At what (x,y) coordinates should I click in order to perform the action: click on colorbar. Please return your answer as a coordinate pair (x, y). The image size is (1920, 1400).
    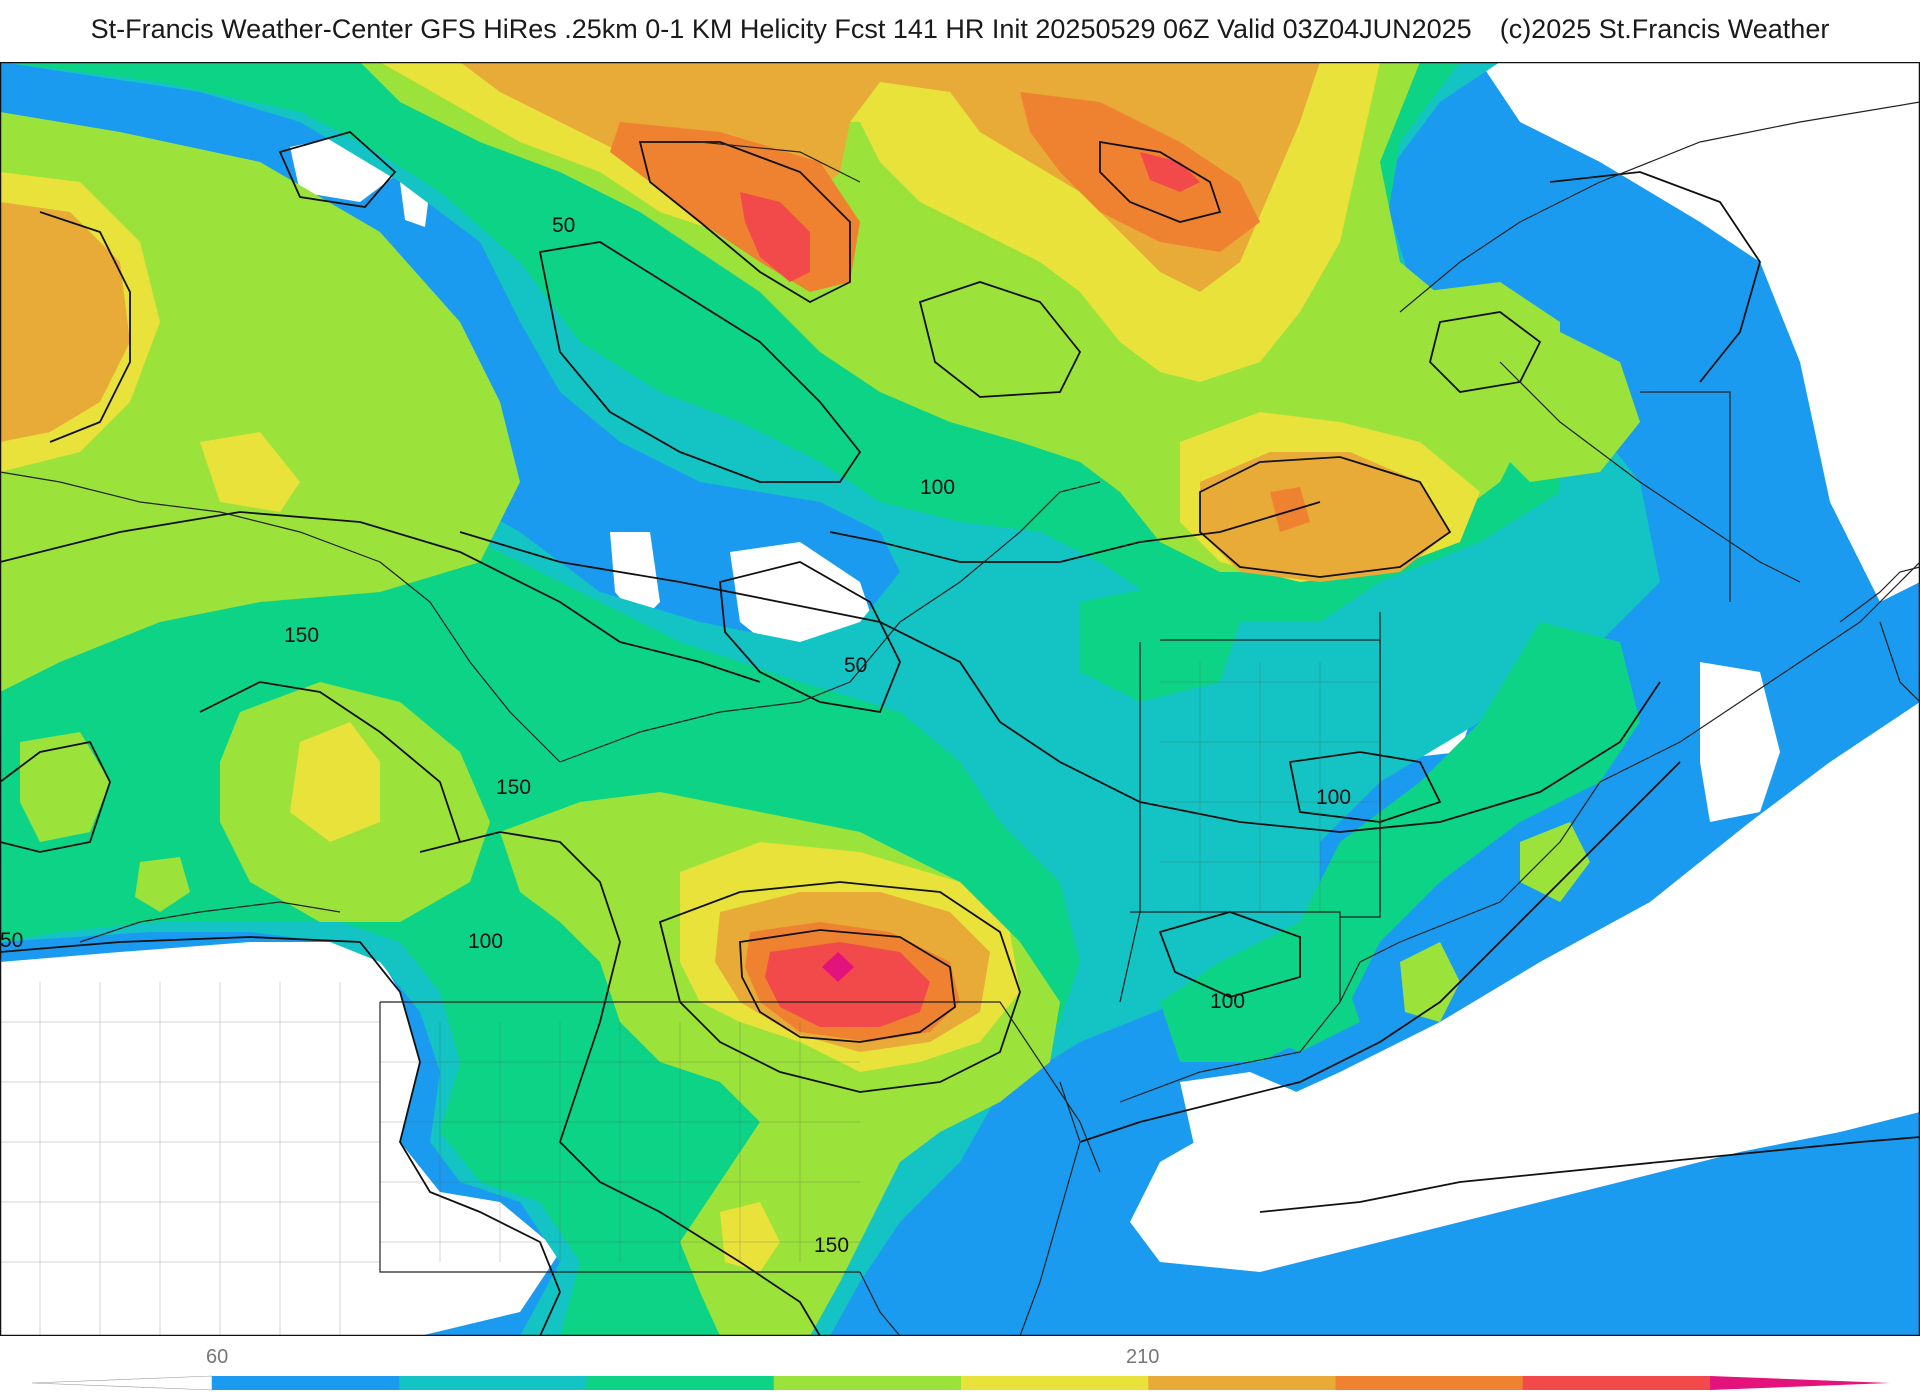
    Looking at the image, I should click on (960, 1383).